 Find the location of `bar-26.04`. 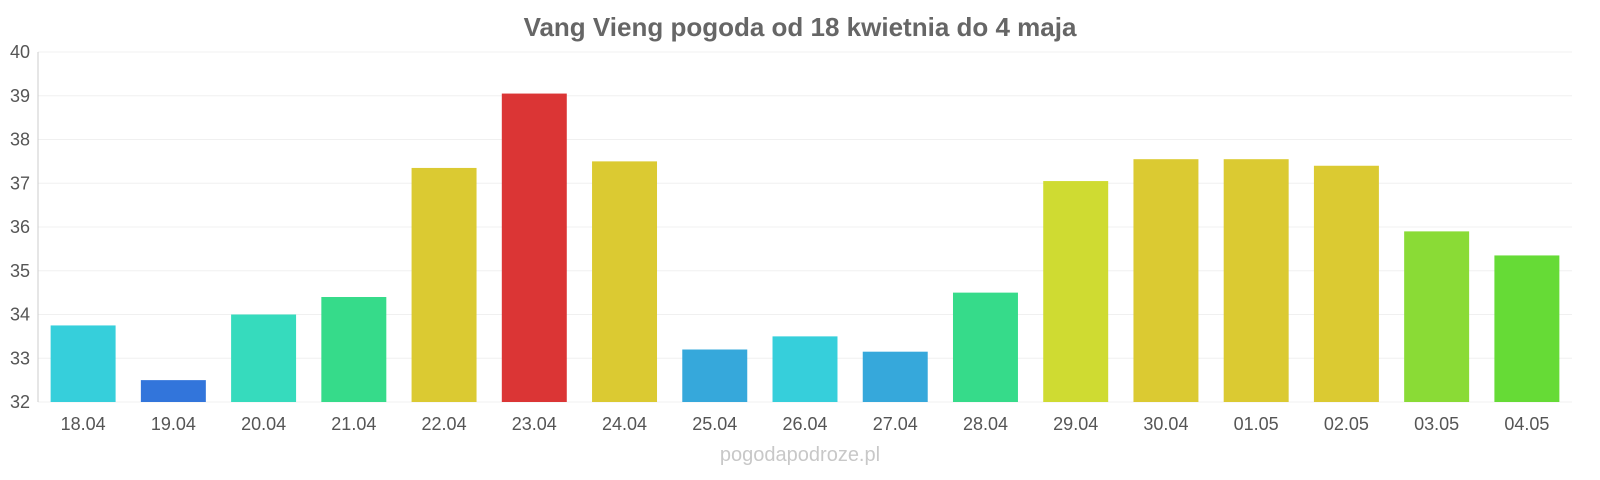

bar-26.04 is located at coordinates (805, 369).